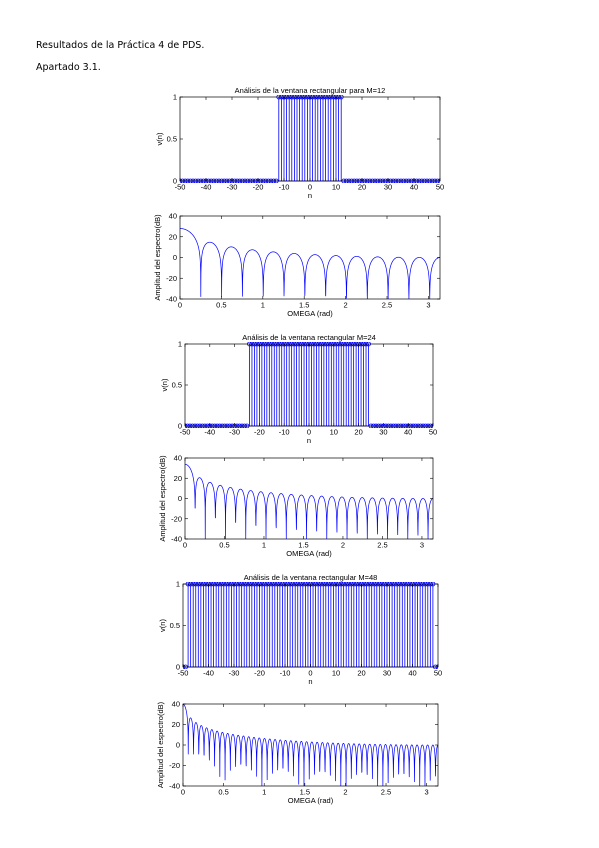  I want to click on chart-title: Análisis de la ventana rectangular M=48, so click(311, 577).